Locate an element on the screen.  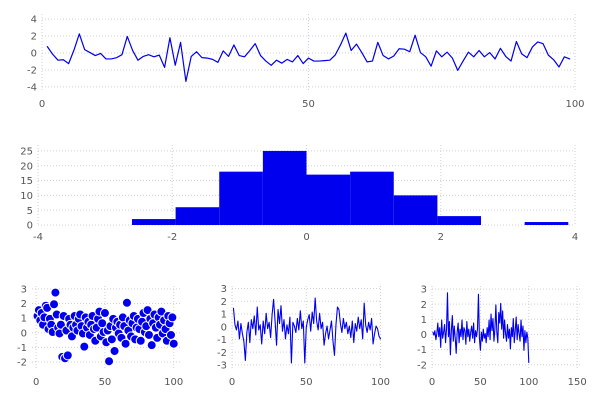
svg-text: 15 is located at coordinates (26, 181).